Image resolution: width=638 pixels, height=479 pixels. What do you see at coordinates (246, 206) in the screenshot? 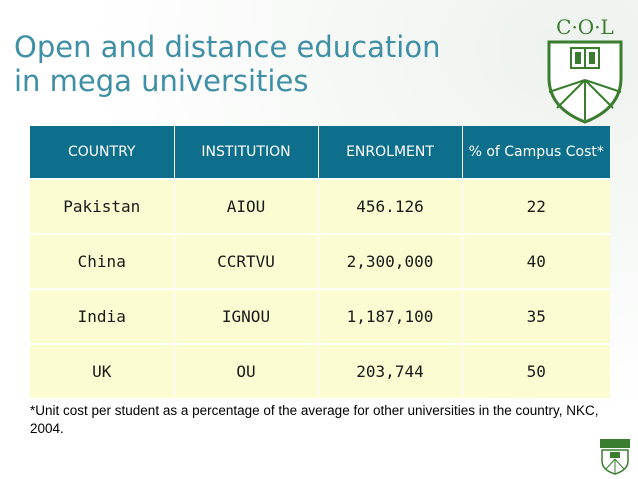
I see `cell-institution: AIOU` at bounding box center [246, 206].